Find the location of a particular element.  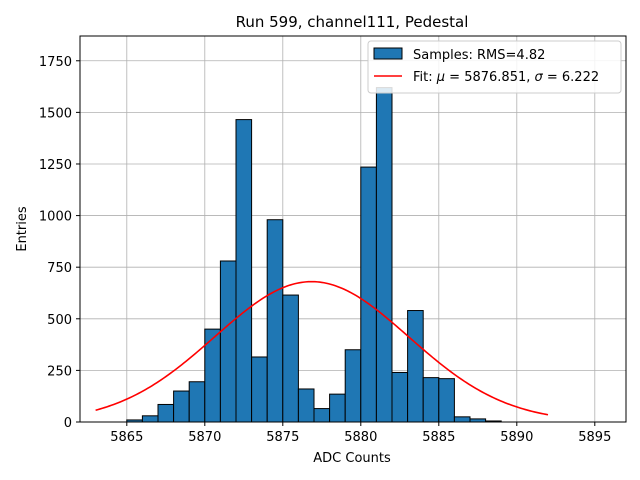

y-axis-label: Entries is located at coordinates (22, 229).